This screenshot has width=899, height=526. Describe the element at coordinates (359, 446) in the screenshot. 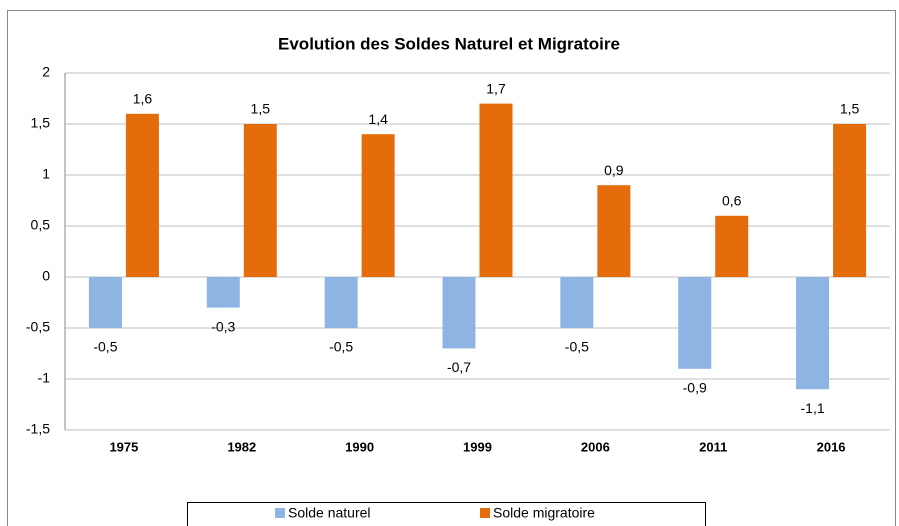

I see `x-tick-label: 1990` at that location.